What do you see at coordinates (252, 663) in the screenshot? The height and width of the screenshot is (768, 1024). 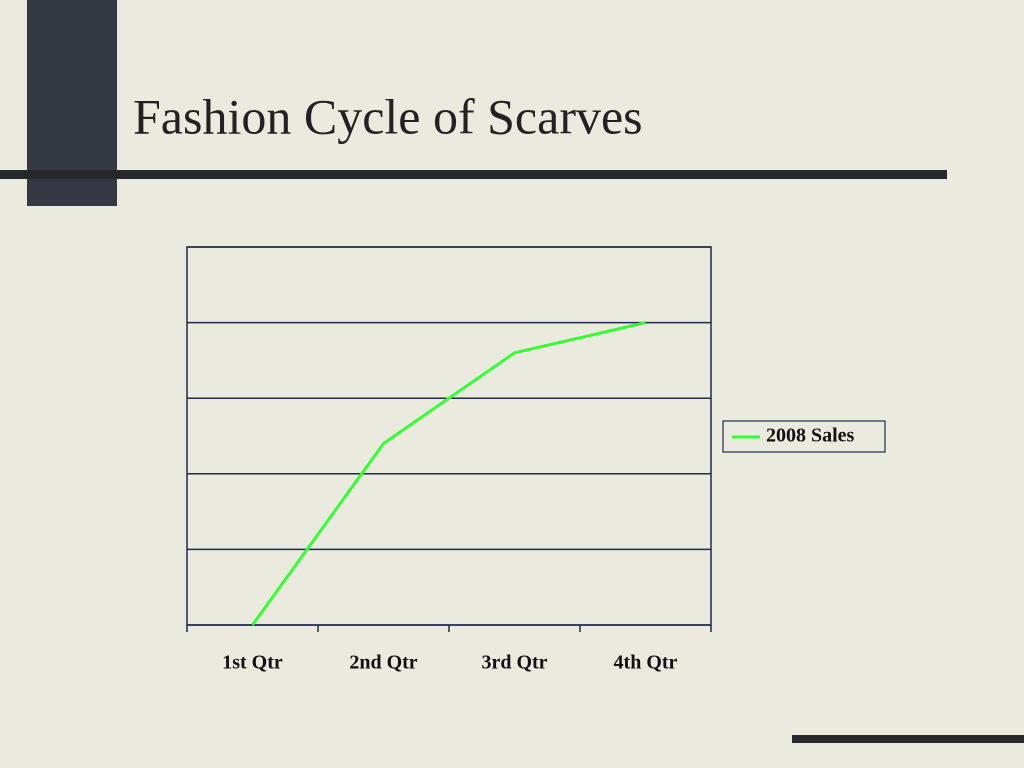 I see `x-tick-label: 1st Qtr` at bounding box center [252, 663].